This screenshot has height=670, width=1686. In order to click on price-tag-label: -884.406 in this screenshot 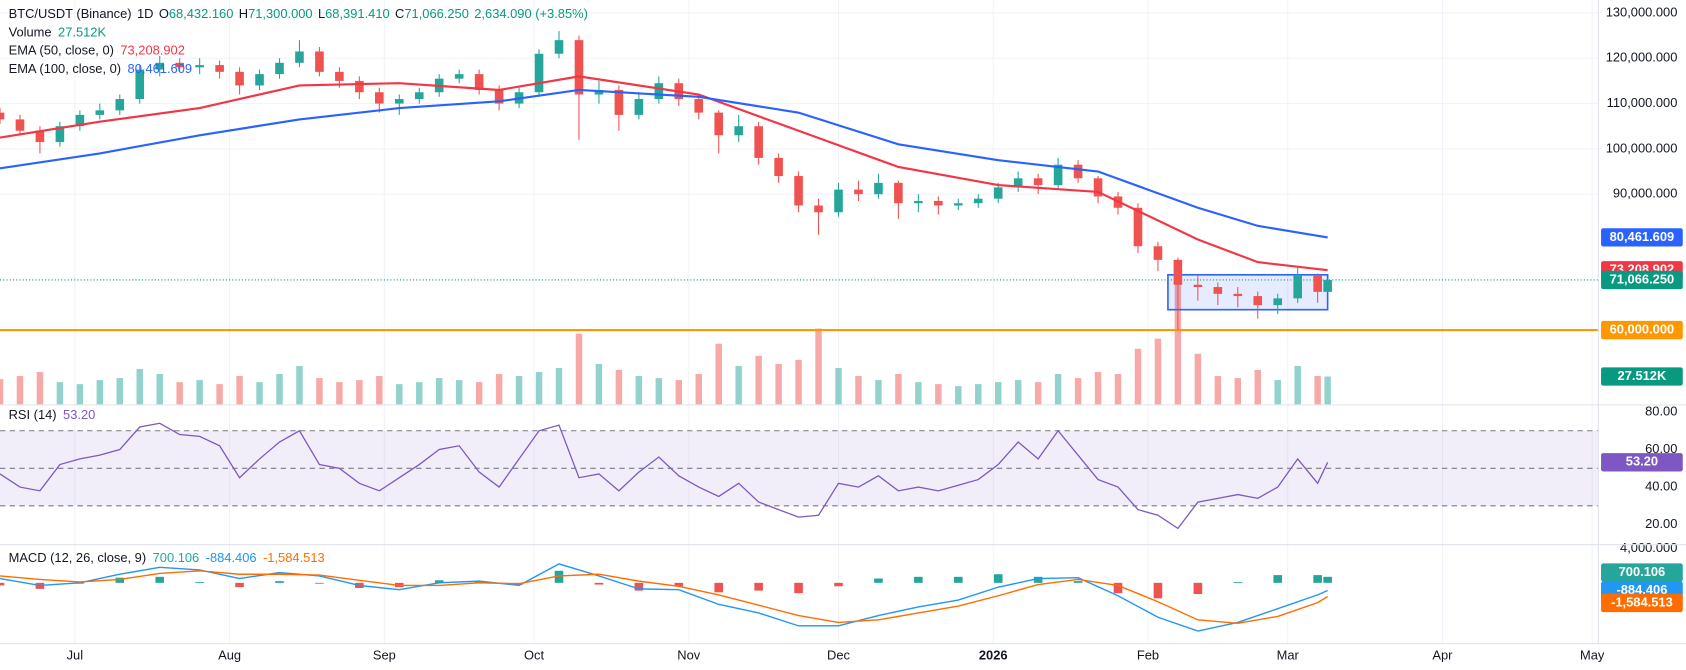, I will do `click(1641, 589)`.